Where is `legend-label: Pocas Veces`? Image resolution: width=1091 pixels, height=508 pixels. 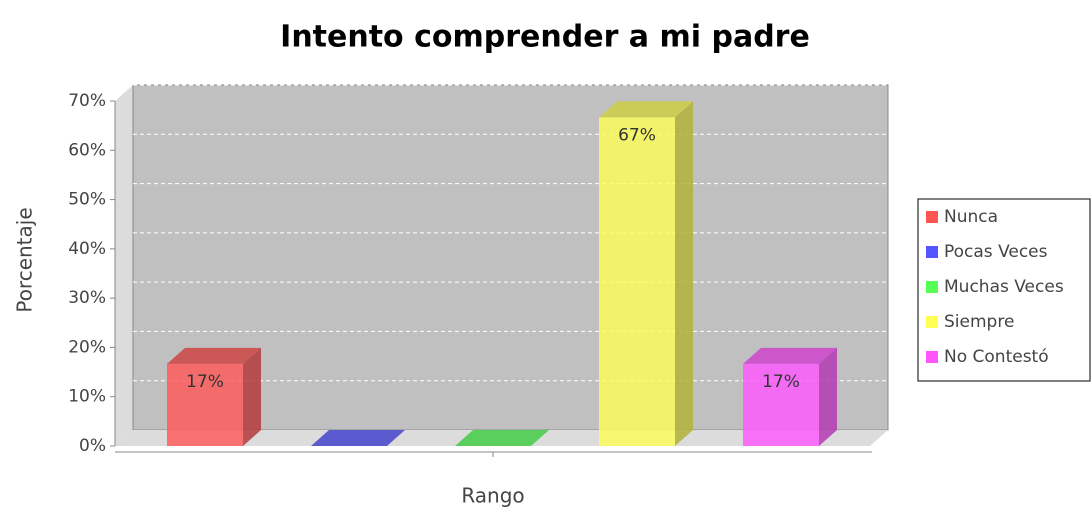
legend-label: Pocas Veces is located at coordinates (996, 252).